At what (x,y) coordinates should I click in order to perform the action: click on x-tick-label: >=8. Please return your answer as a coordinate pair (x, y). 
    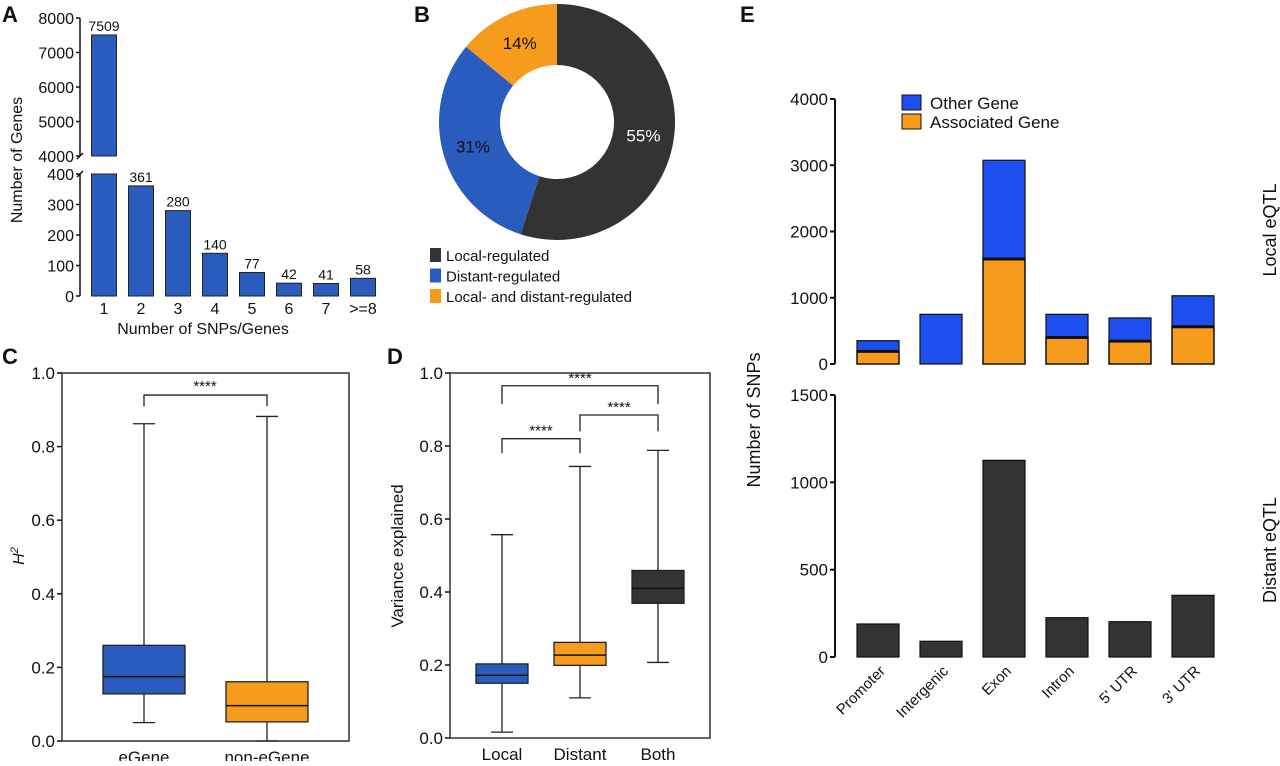
    Looking at the image, I should click on (363, 309).